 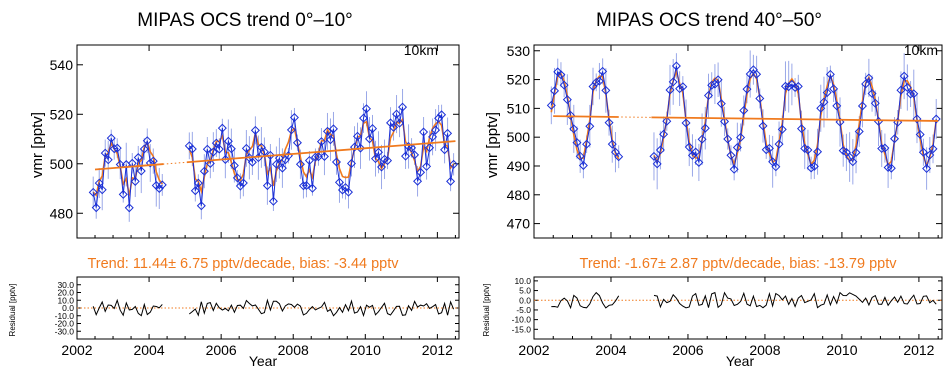 I want to click on y-tick-label: 500, so click(x=519, y=137).